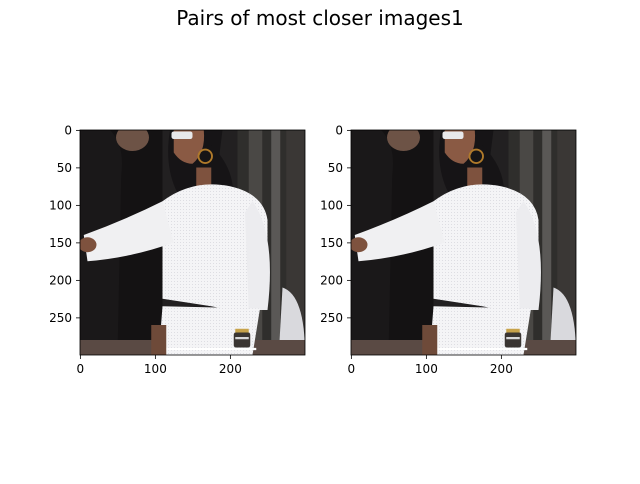  I want to click on figure-title: Pairs of most closer images1, so click(320, 18).